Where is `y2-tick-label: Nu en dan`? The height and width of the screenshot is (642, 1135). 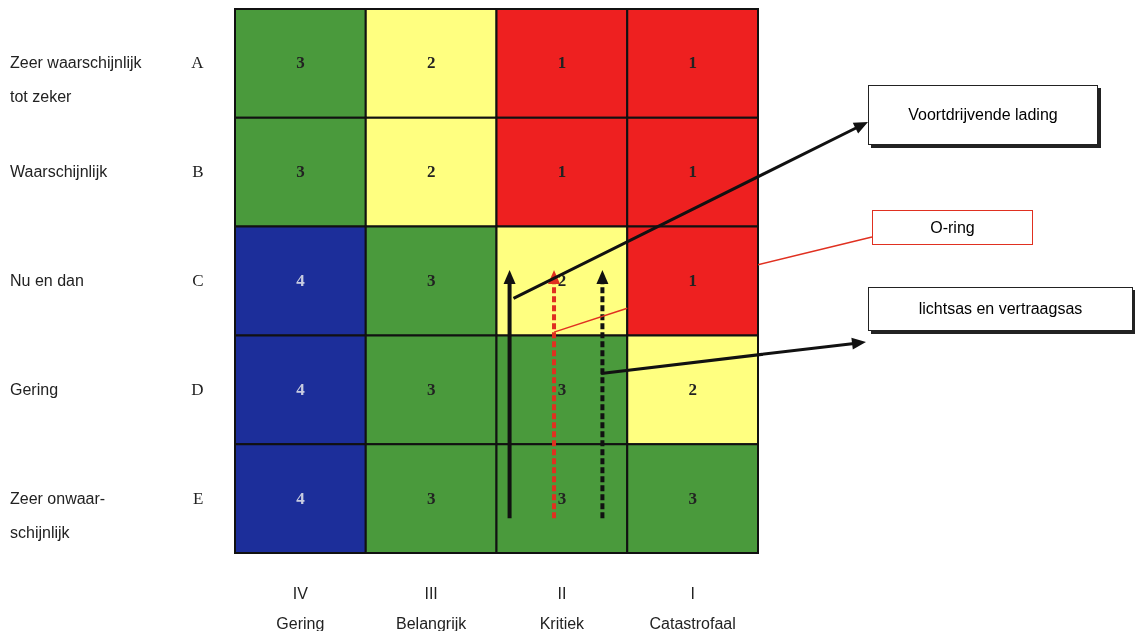 y2-tick-label: Nu en dan is located at coordinates (47, 280).